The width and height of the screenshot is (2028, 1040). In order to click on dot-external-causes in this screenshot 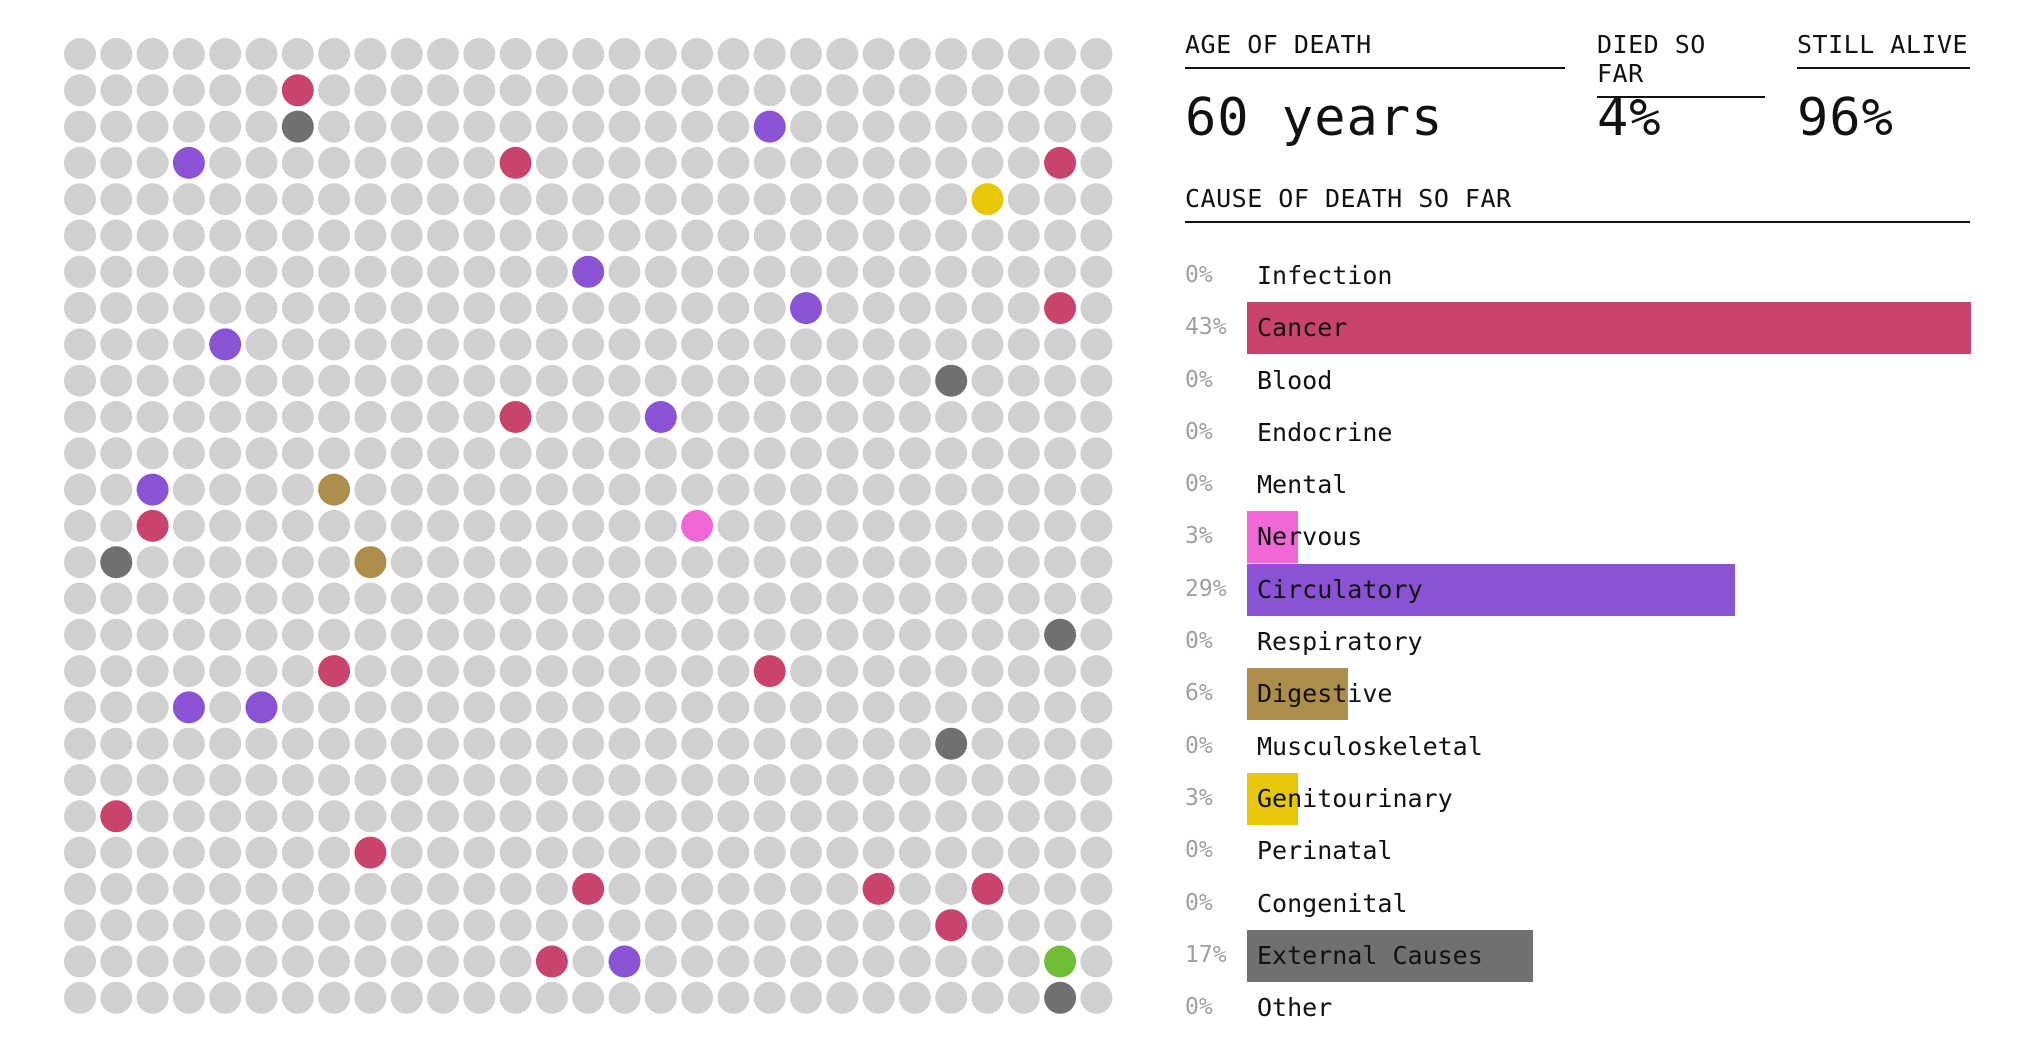, I will do `click(951, 380)`.